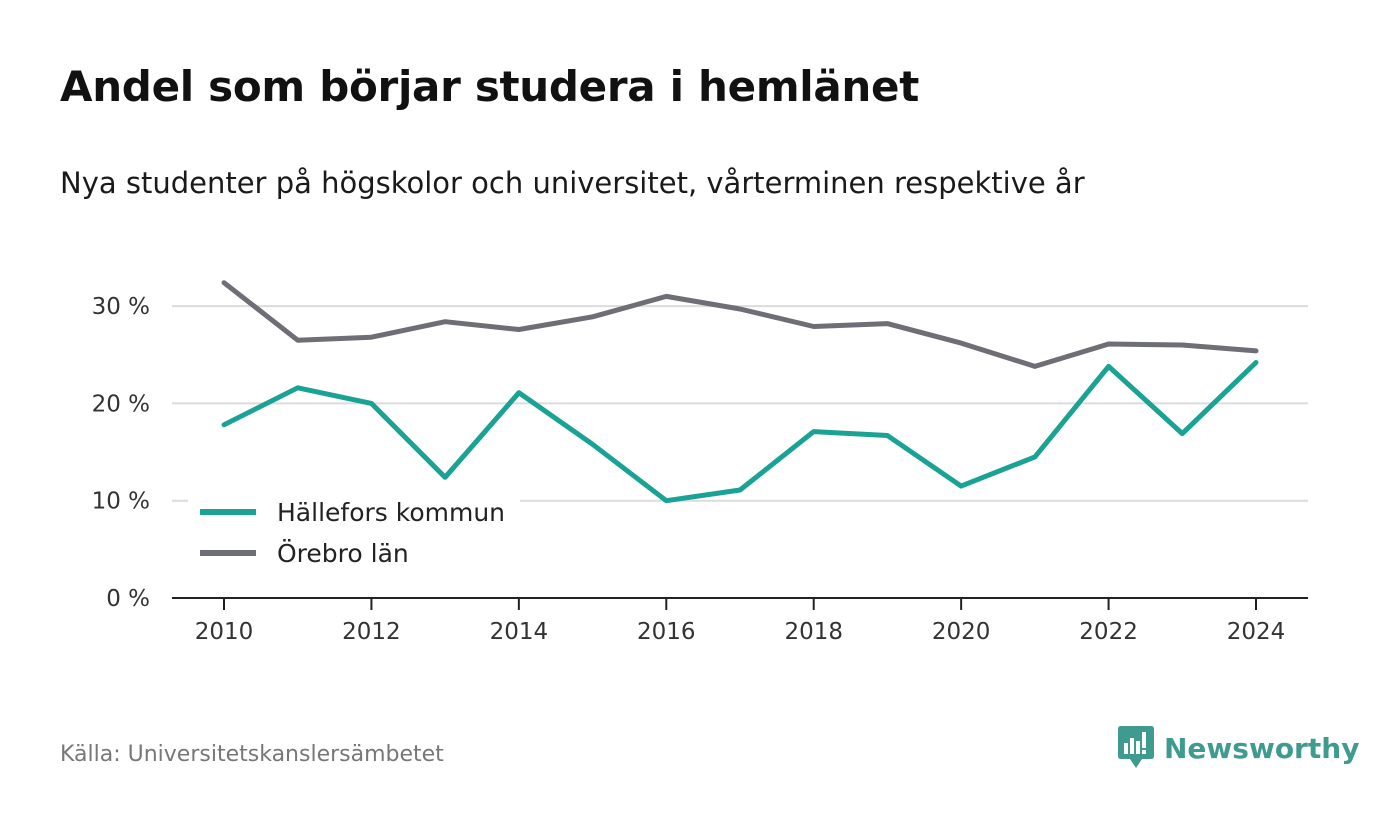 This screenshot has height=831, width=1400. Describe the element at coordinates (371, 632) in the screenshot. I see `x-tick-label: 2012` at that location.